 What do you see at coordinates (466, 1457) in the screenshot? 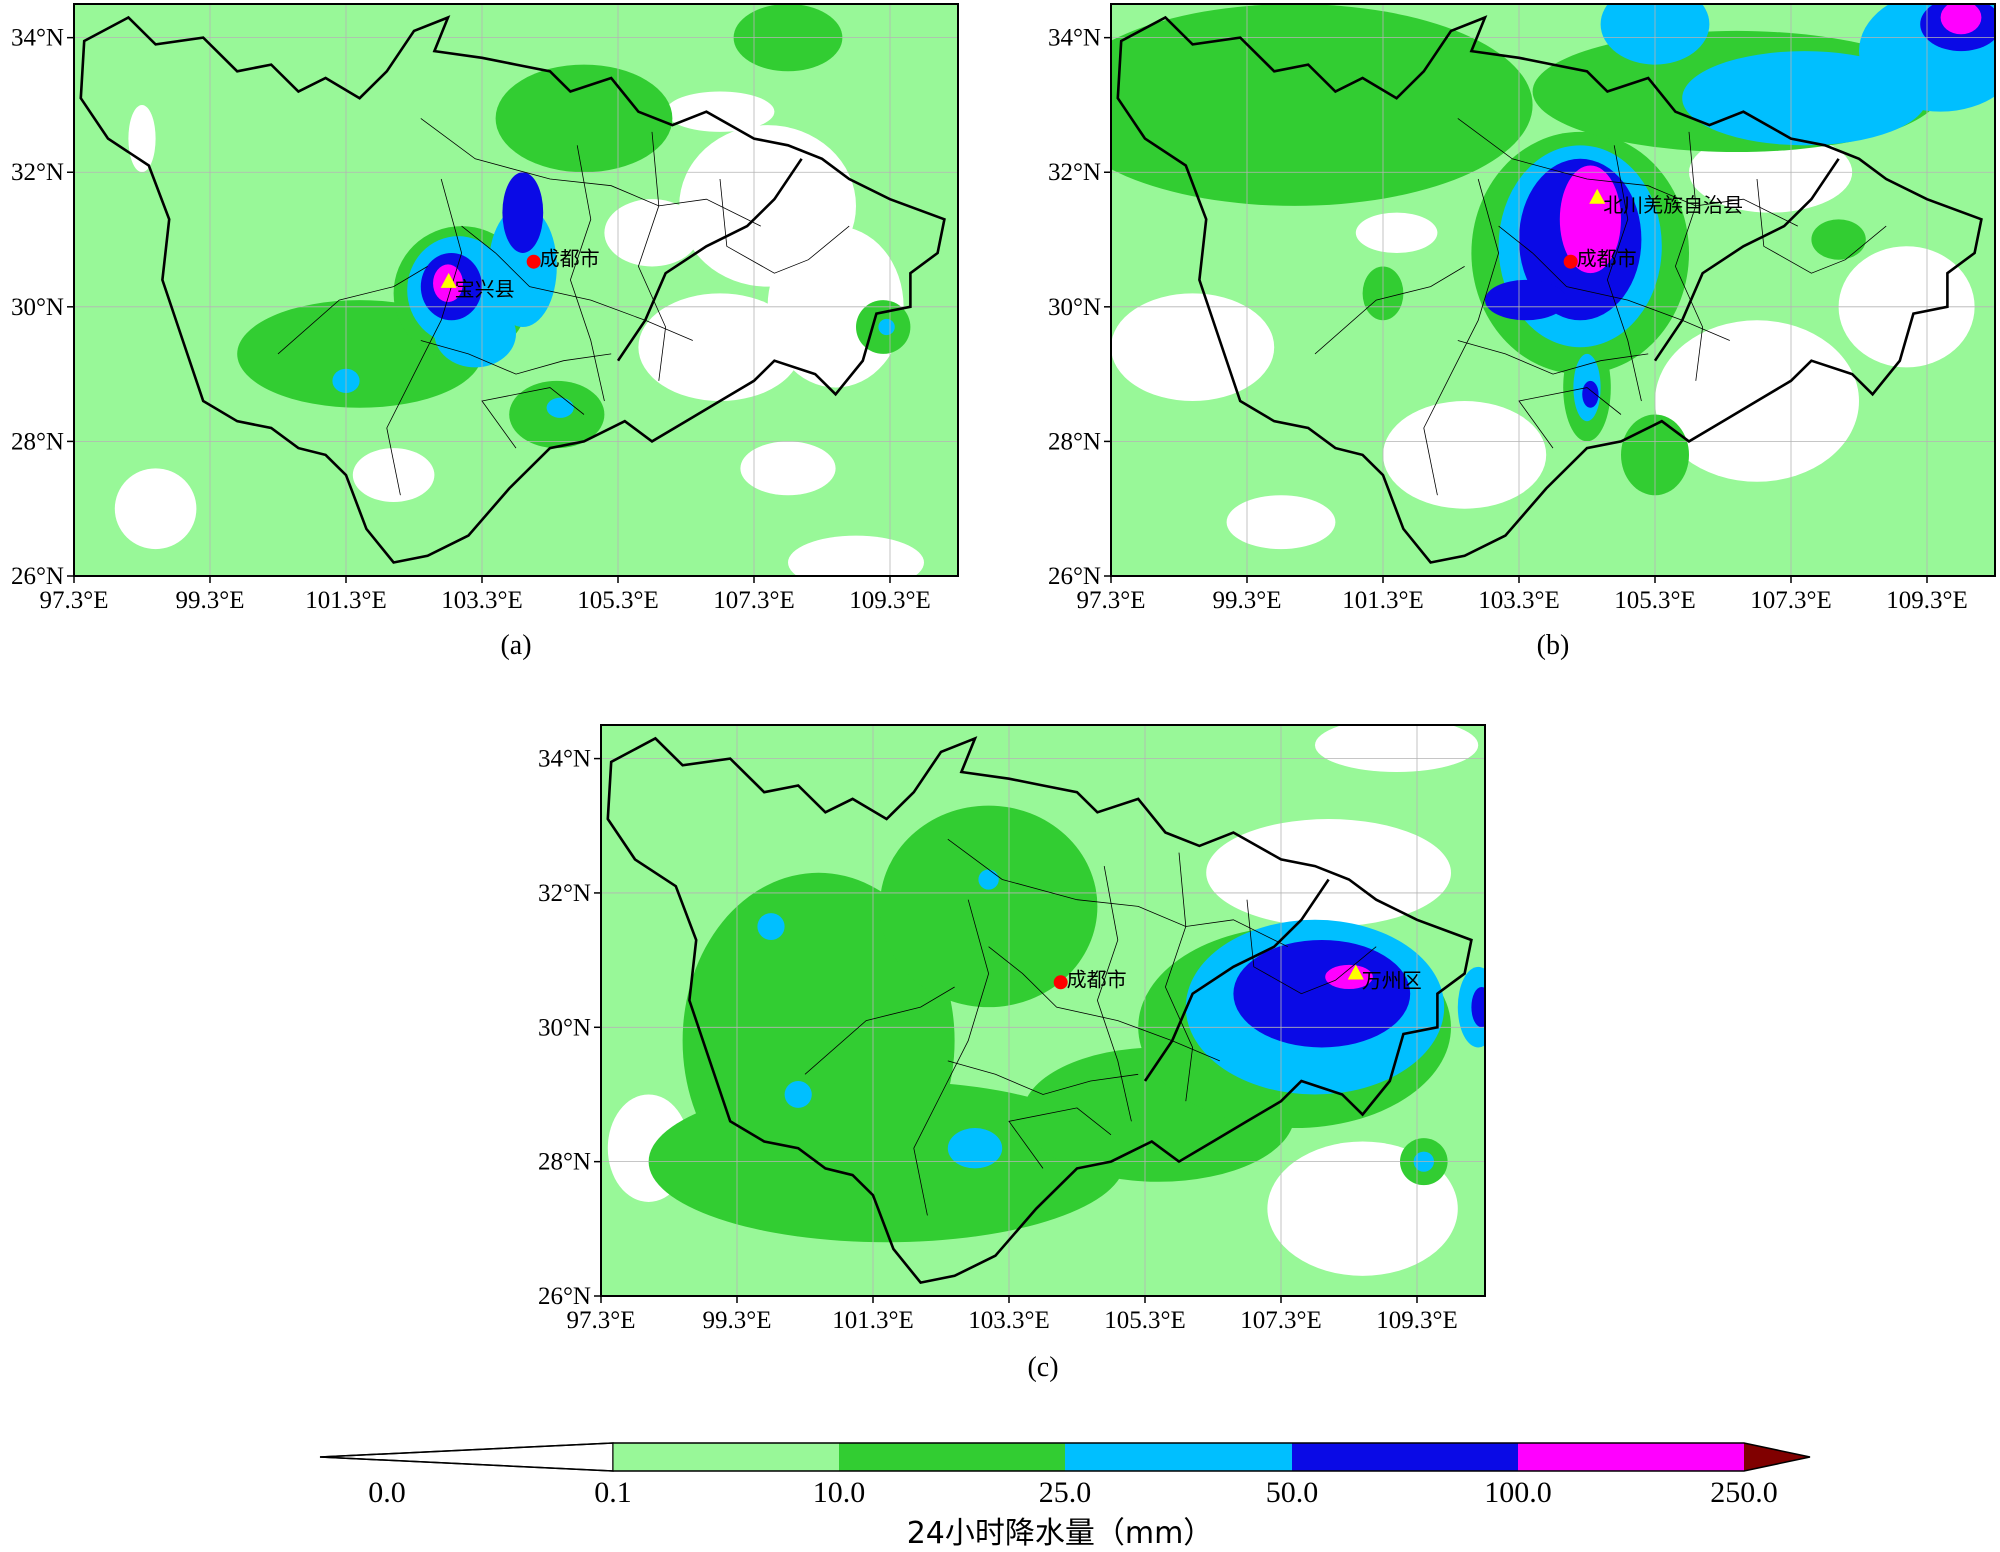
I see `colorbar-under-triangle` at bounding box center [466, 1457].